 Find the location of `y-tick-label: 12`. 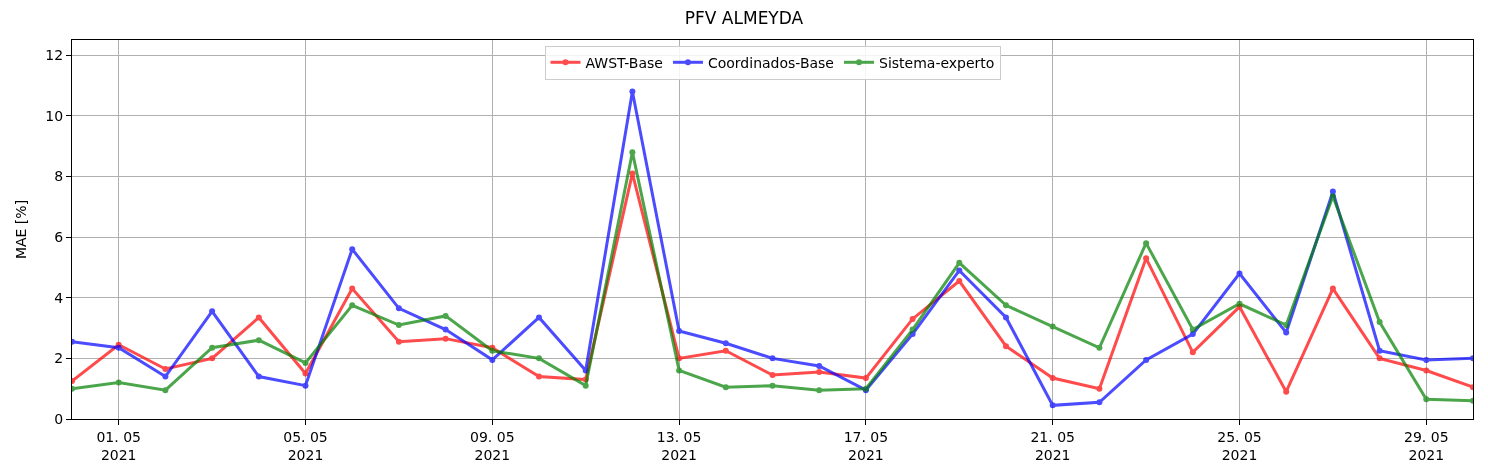

y-tick-label: 12 is located at coordinates (54, 55).